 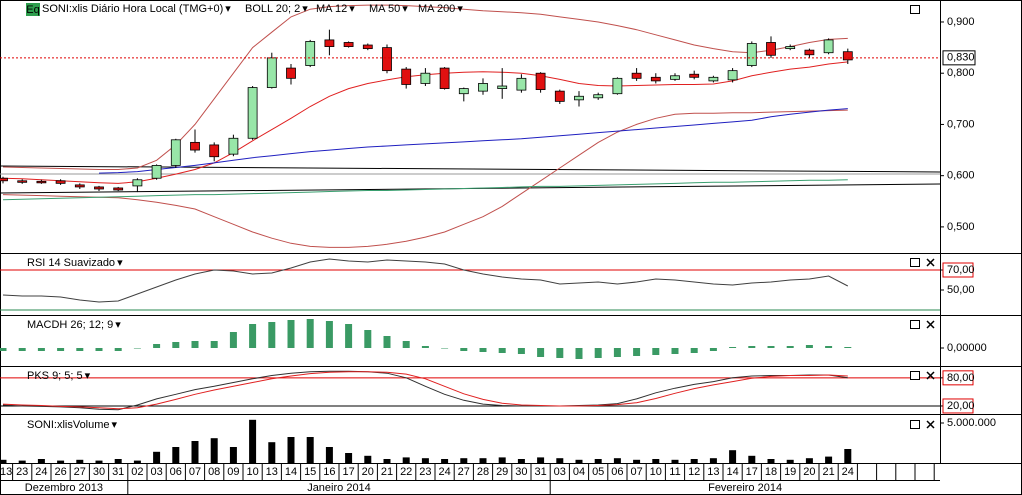 I want to click on panel-title: MACDH 26; 12; 9, so click(x=70, y=325).